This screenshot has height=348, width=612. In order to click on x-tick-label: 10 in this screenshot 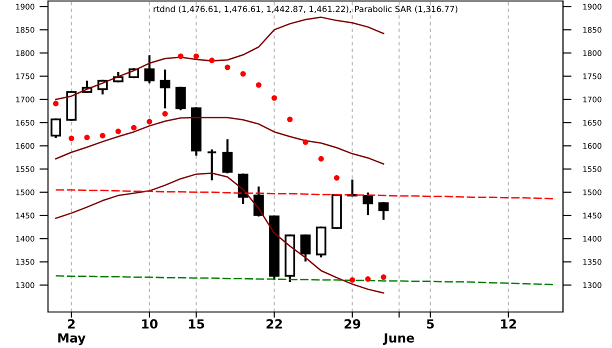, I will do `click(150, 324)`.